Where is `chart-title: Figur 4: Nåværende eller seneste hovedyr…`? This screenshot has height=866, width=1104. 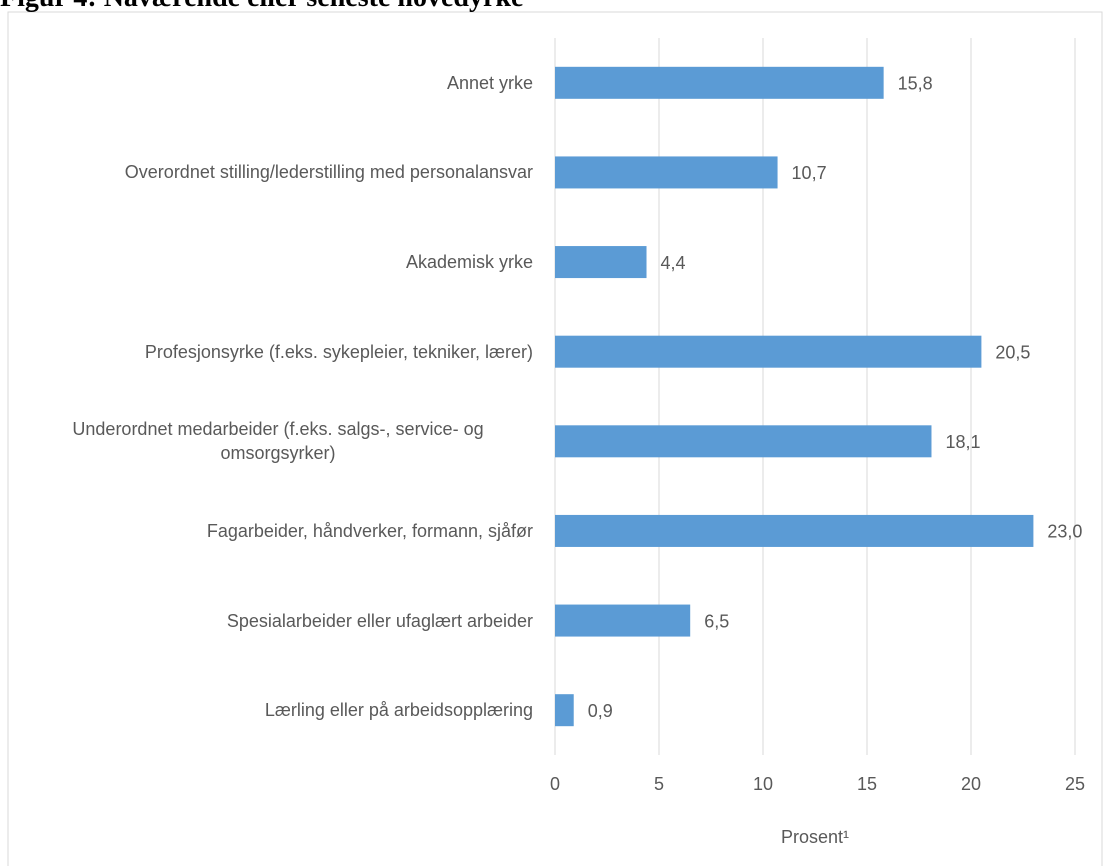 chart-title: Figur 4: Nåværende eller seneste hovedyr… is located at coordinates (261, 6).